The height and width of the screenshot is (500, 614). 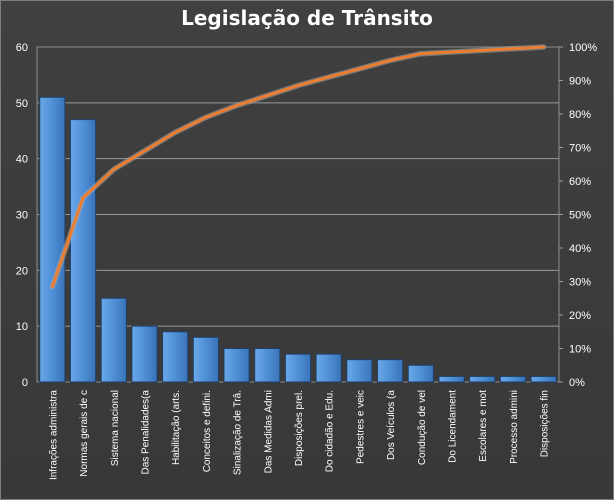 I want to click on left-tick-label: 60, so click(x=22, y=48).